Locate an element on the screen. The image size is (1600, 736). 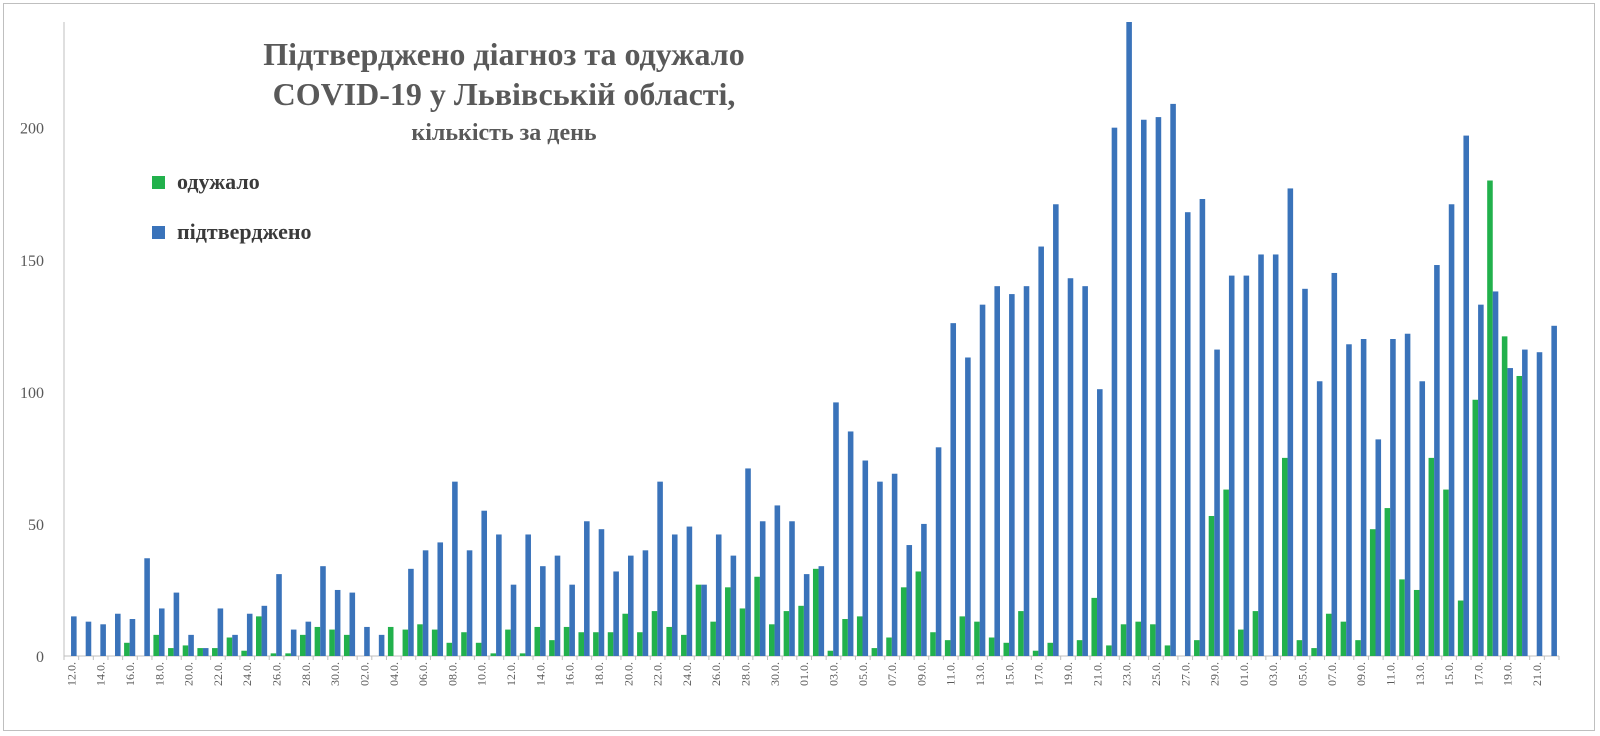
x-tick-label: 21.0. is located at coordinates (1537, 674).